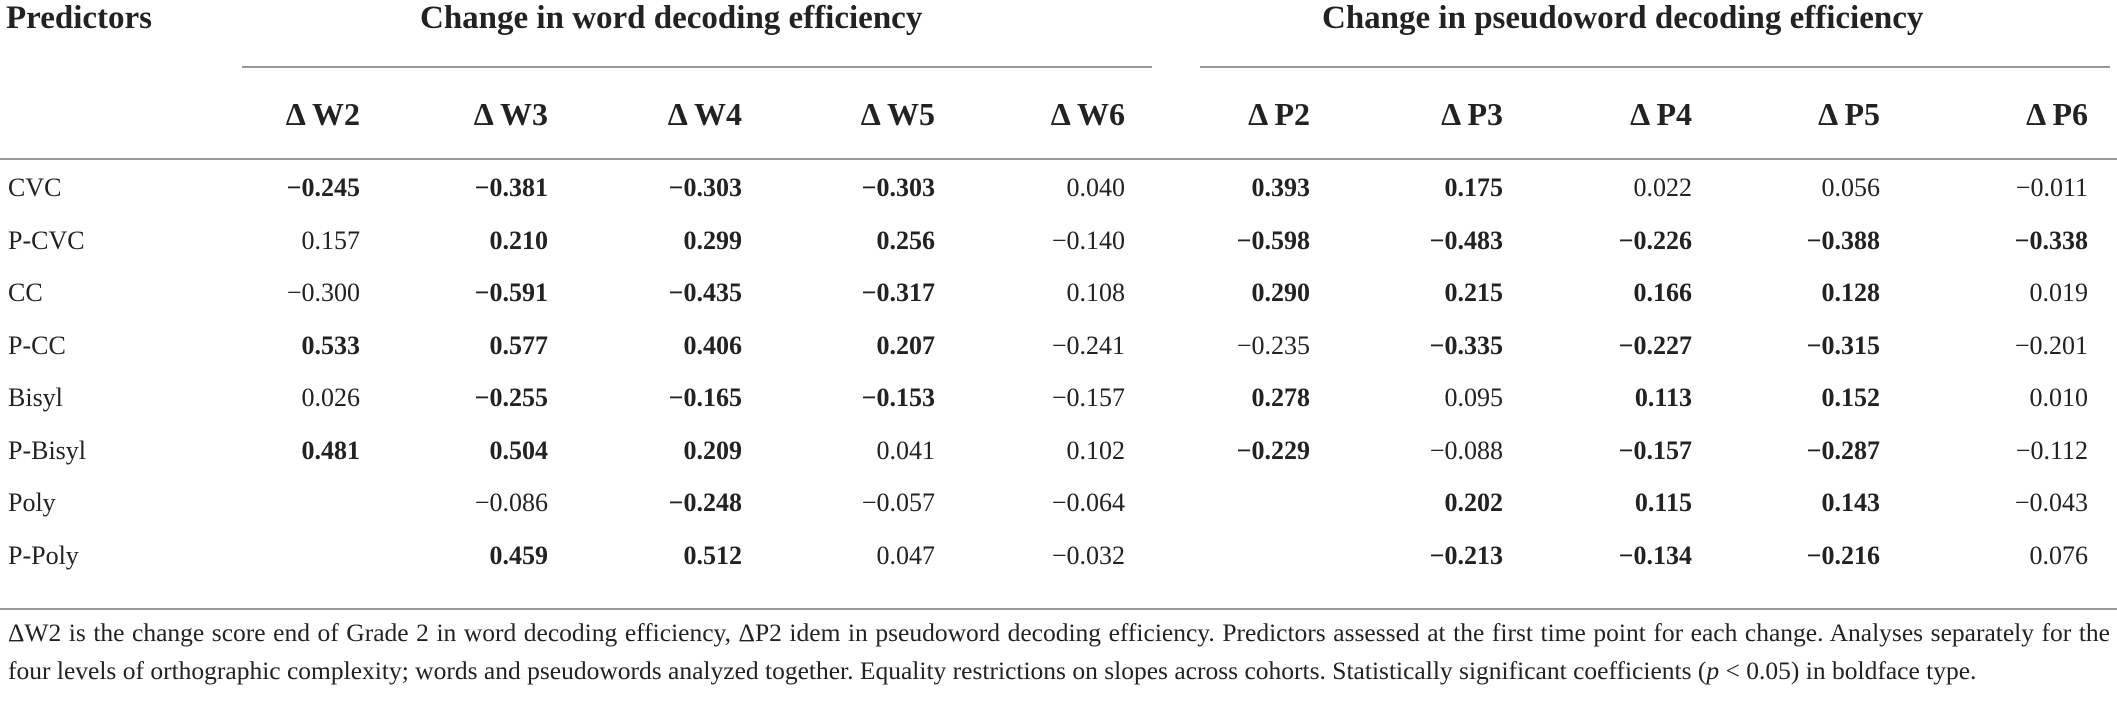 Image resolution: width=2117 pixels, height=702 pixels. Describe the element at coordinates (1273, 450) in the screenshot. I see `table-cell: −0.229` at that location.